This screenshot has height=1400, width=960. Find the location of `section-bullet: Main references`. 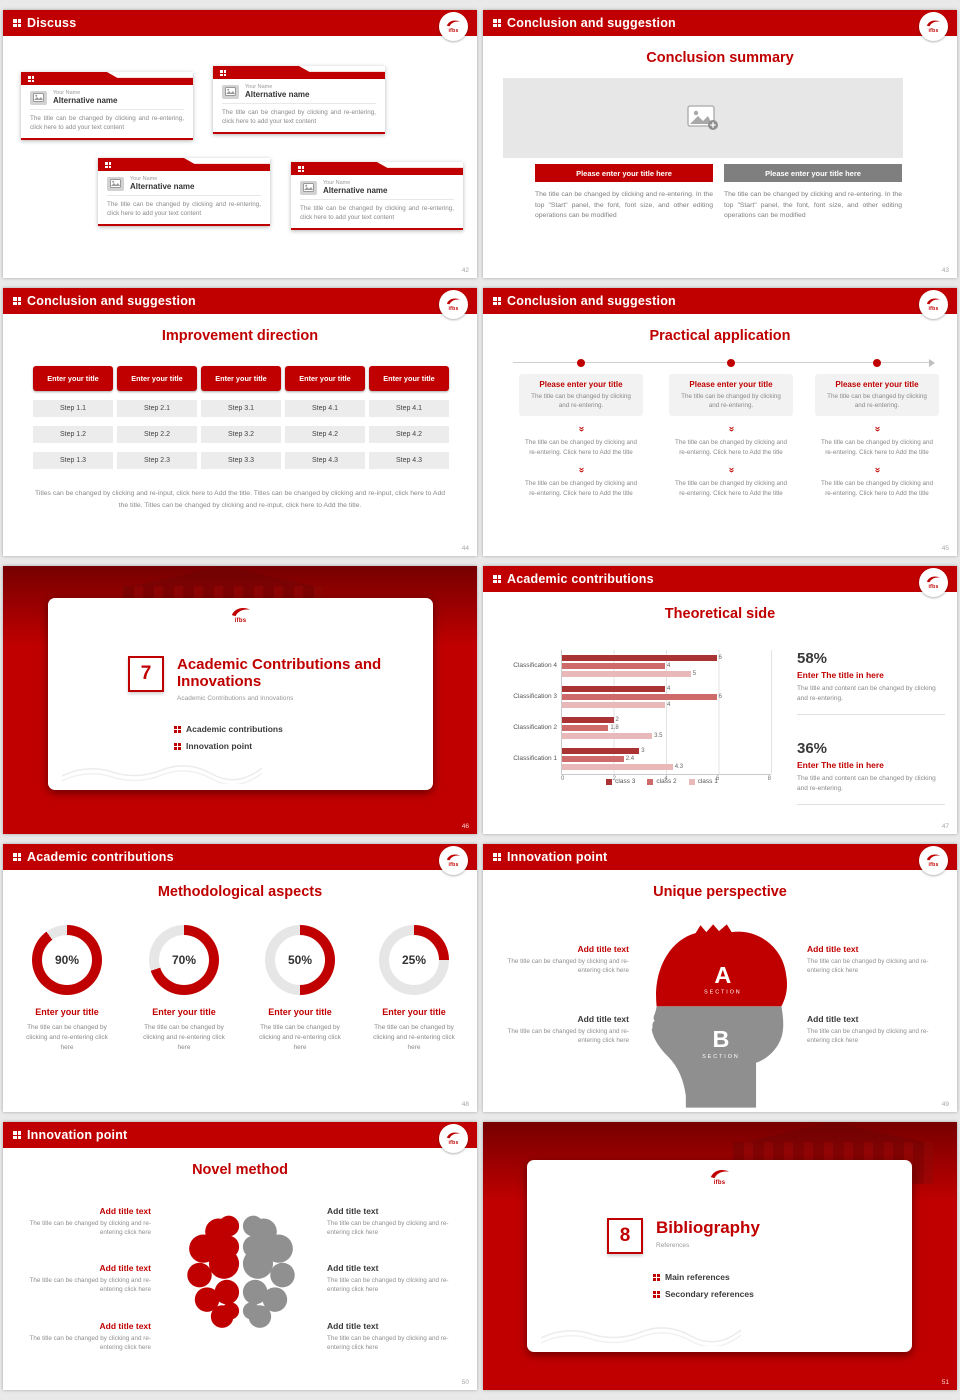

section-bullet: Main references is located at coordinates (703, 1277).